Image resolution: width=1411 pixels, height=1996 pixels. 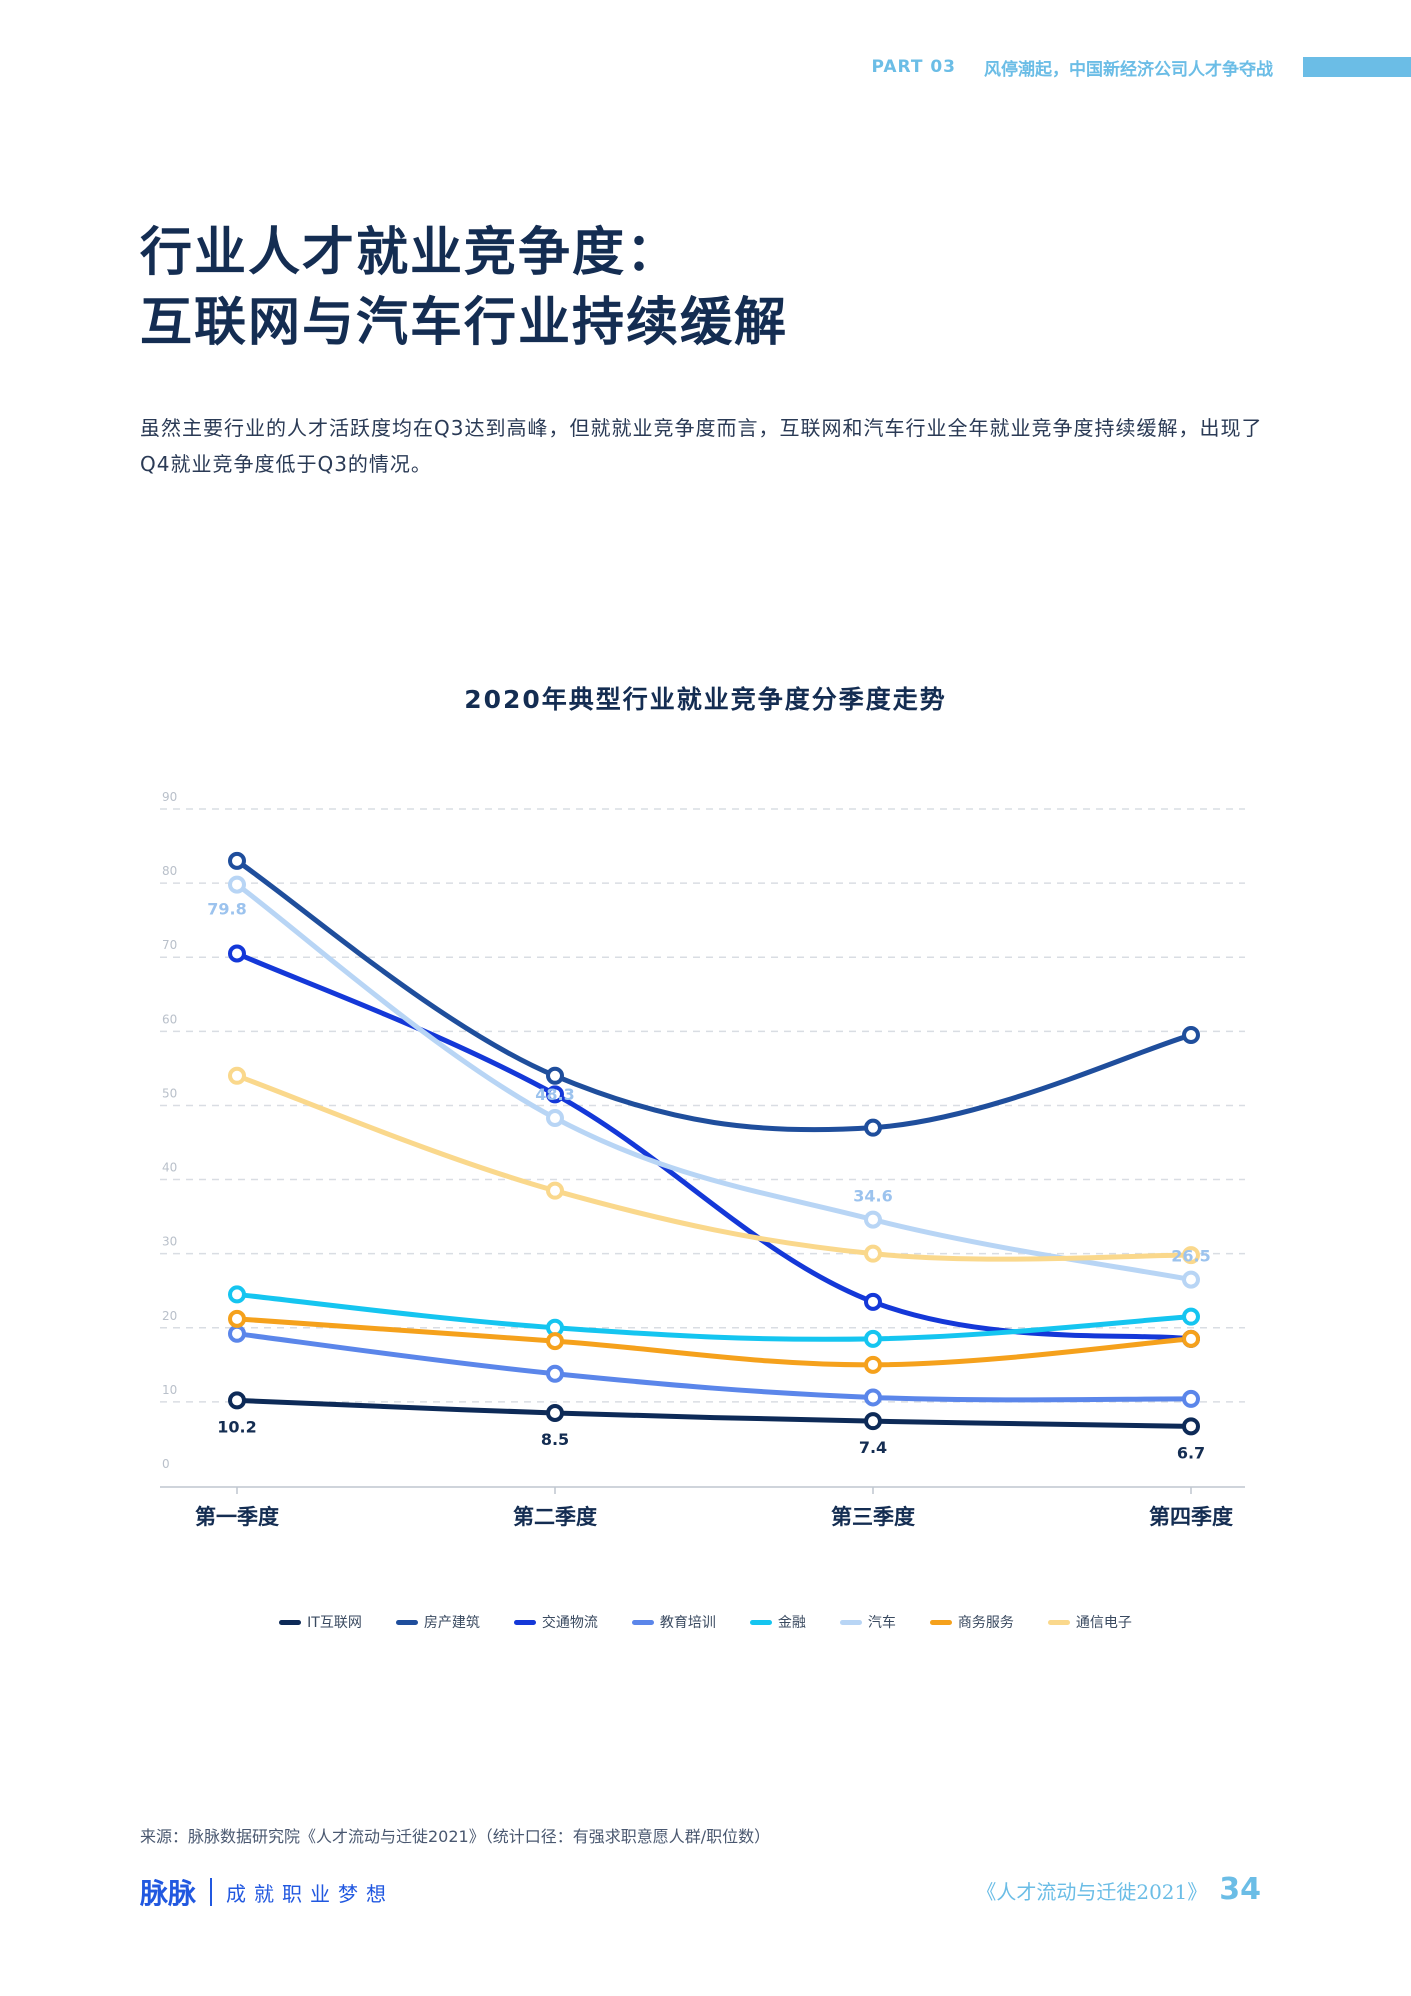 I want to click on y-tick-label: 10, so click(x=169, y=1390).